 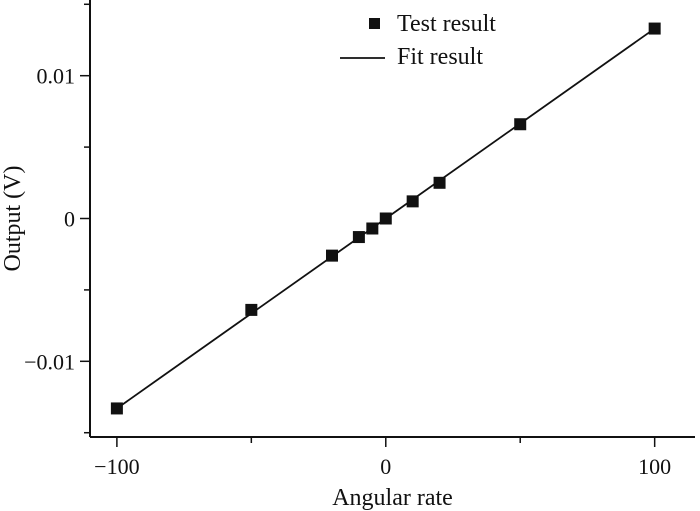 I want to click on legend-label-test: Test result, so click(x=446, y=24).